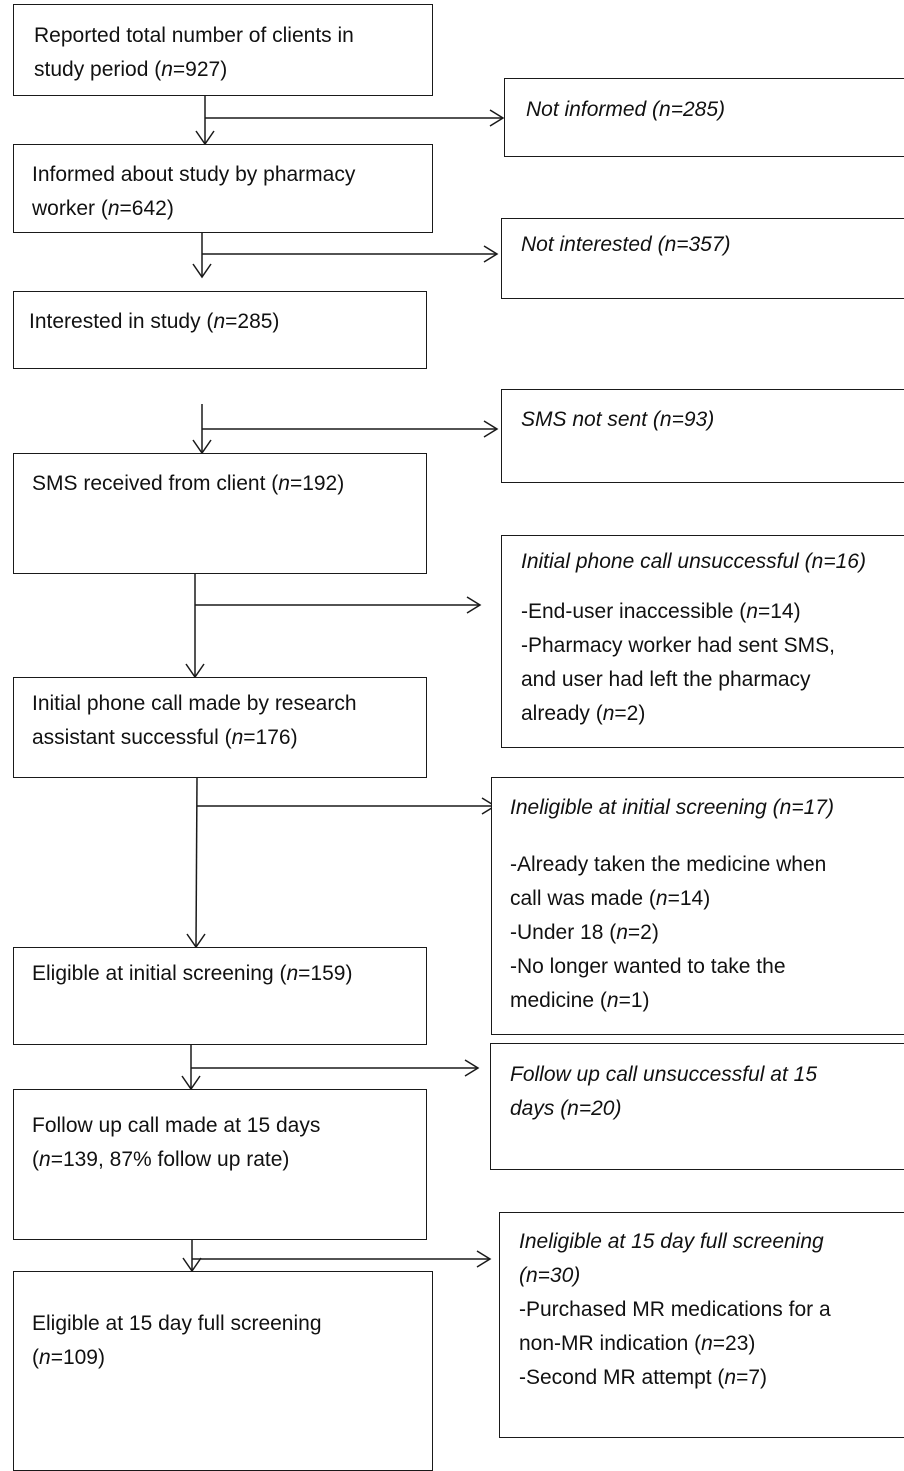 This screenshot has height=1471, width=904. Describe the element at coordinates (626, 109) in the screenshot. I see `box-title: Not informed (n=285)` at that location.